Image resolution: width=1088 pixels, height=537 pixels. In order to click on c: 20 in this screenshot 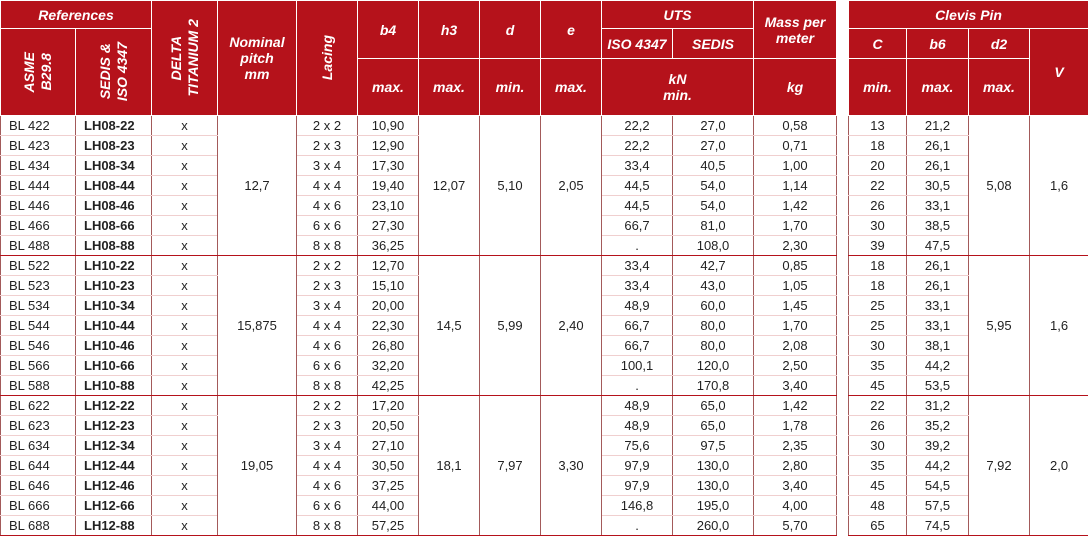, I will do `click(877, 165)`.